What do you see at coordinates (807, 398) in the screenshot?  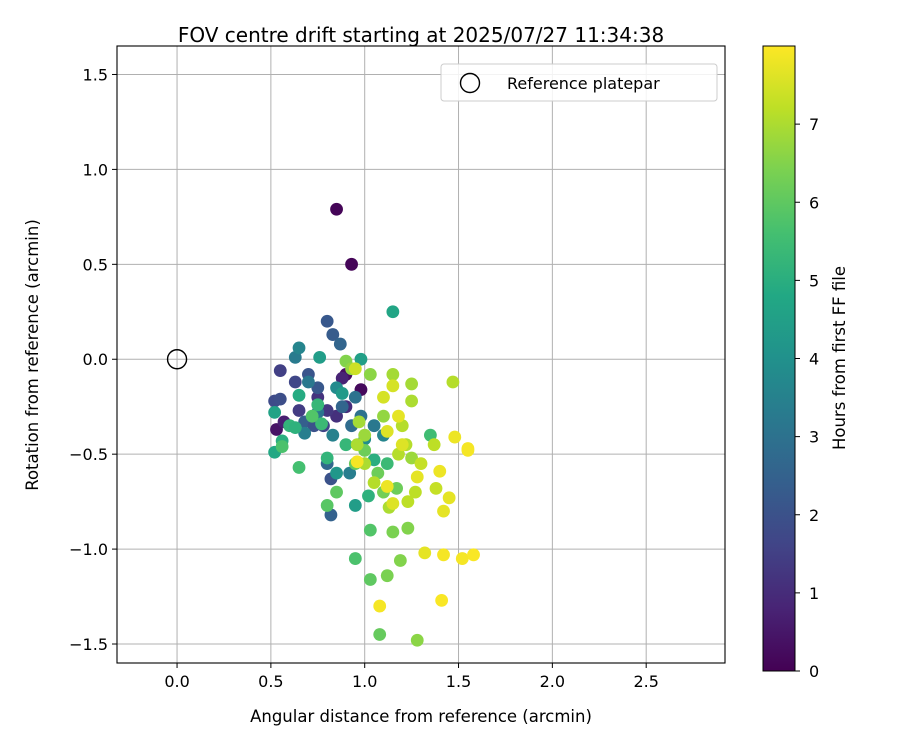 I see `colorbar-ticks: 0 1 2 3 4 5 6 7` at bounding box center [807, 398].